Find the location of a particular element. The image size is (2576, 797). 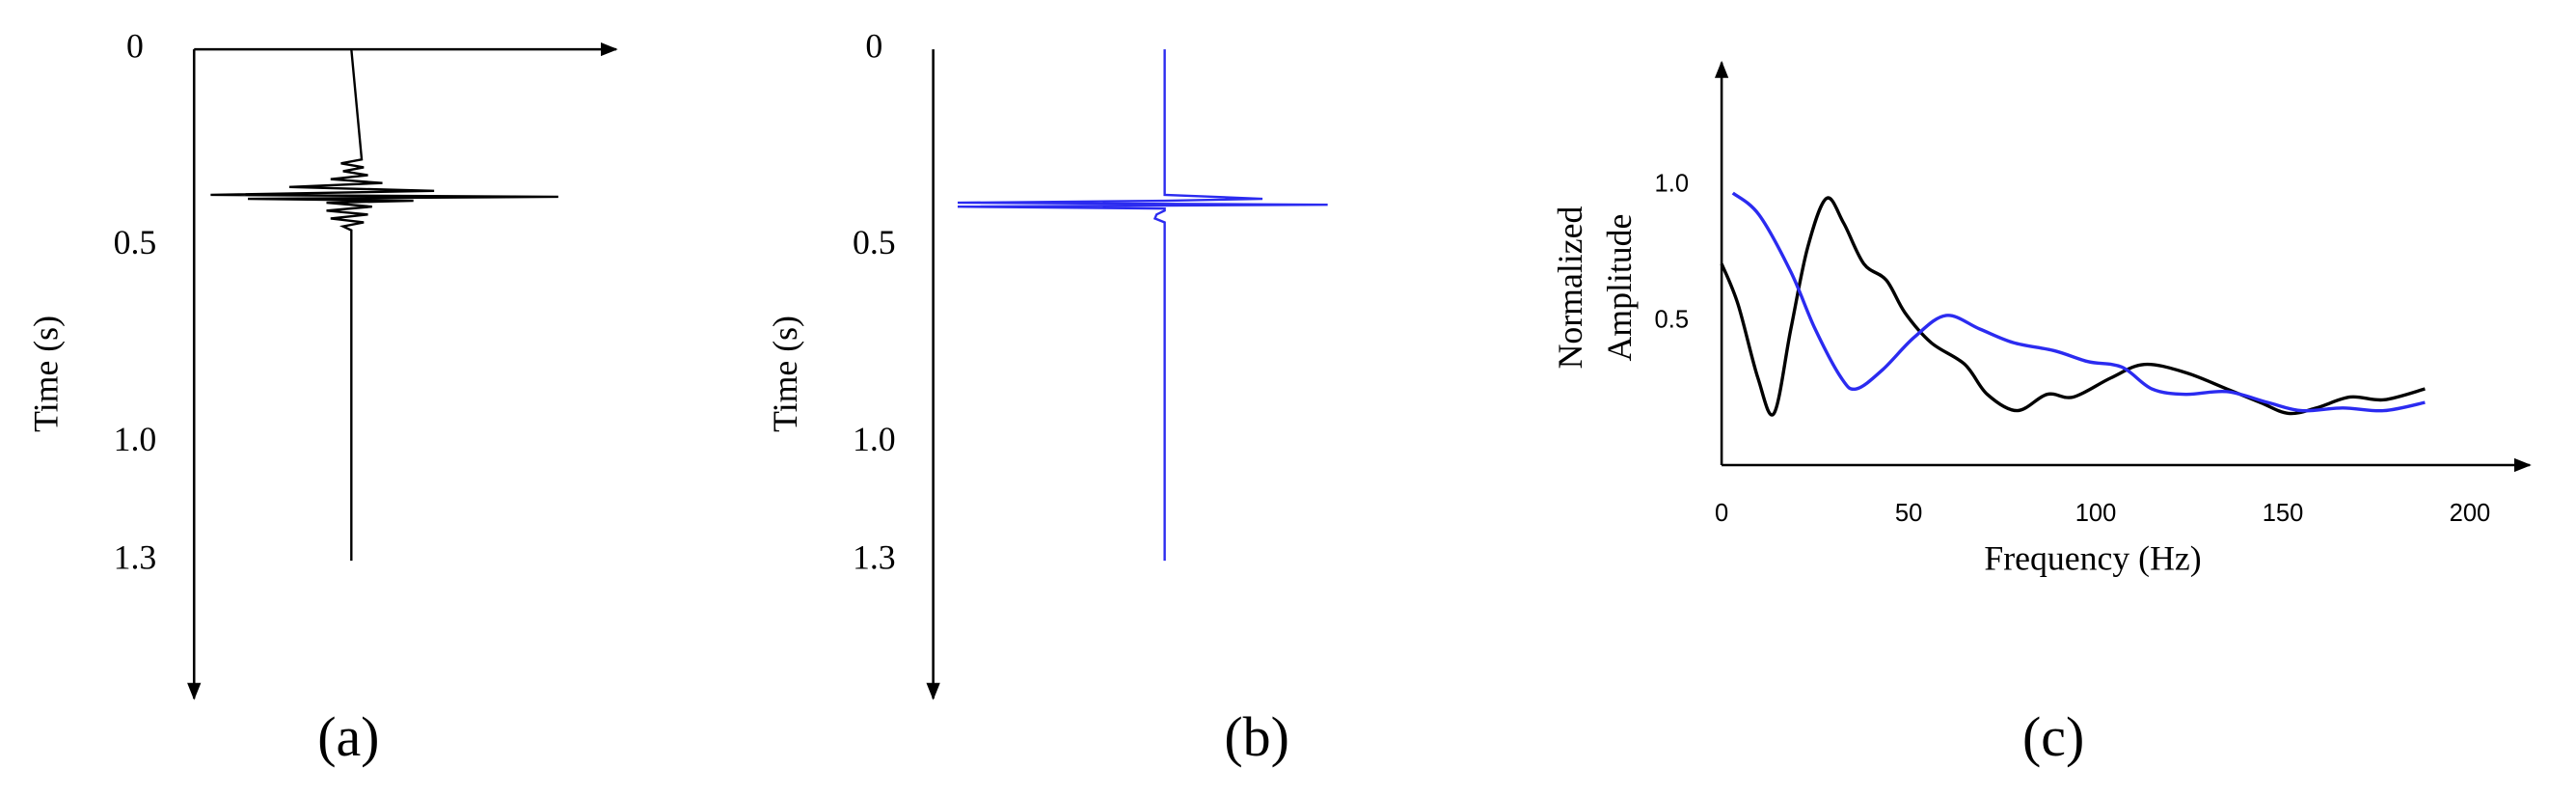

y-tick-label: 0.5 is located at coordinates (1672, 319).